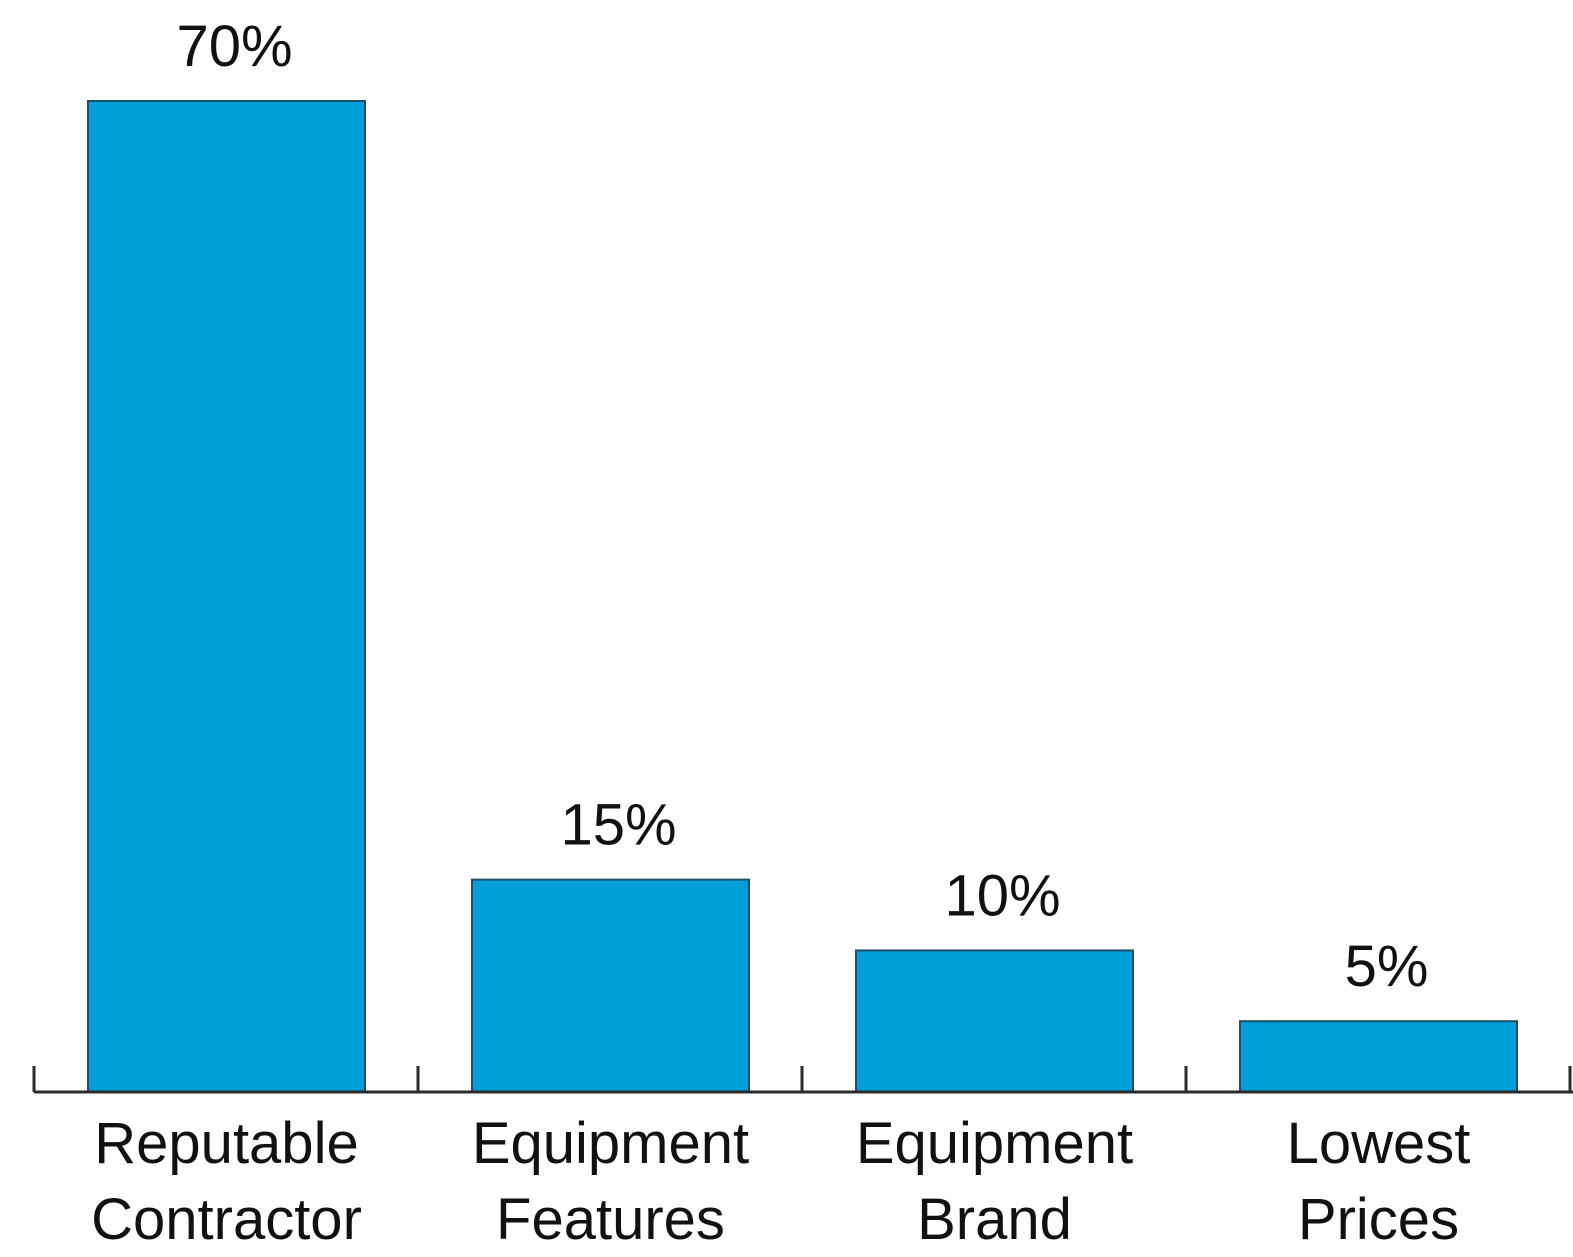 The width and height of the screenshot is (1573, 1257). What do you see at coordinates (610, 1219) in the screenshot?
I see `x-tick-label: Features` at bounding box center [610, 1219].